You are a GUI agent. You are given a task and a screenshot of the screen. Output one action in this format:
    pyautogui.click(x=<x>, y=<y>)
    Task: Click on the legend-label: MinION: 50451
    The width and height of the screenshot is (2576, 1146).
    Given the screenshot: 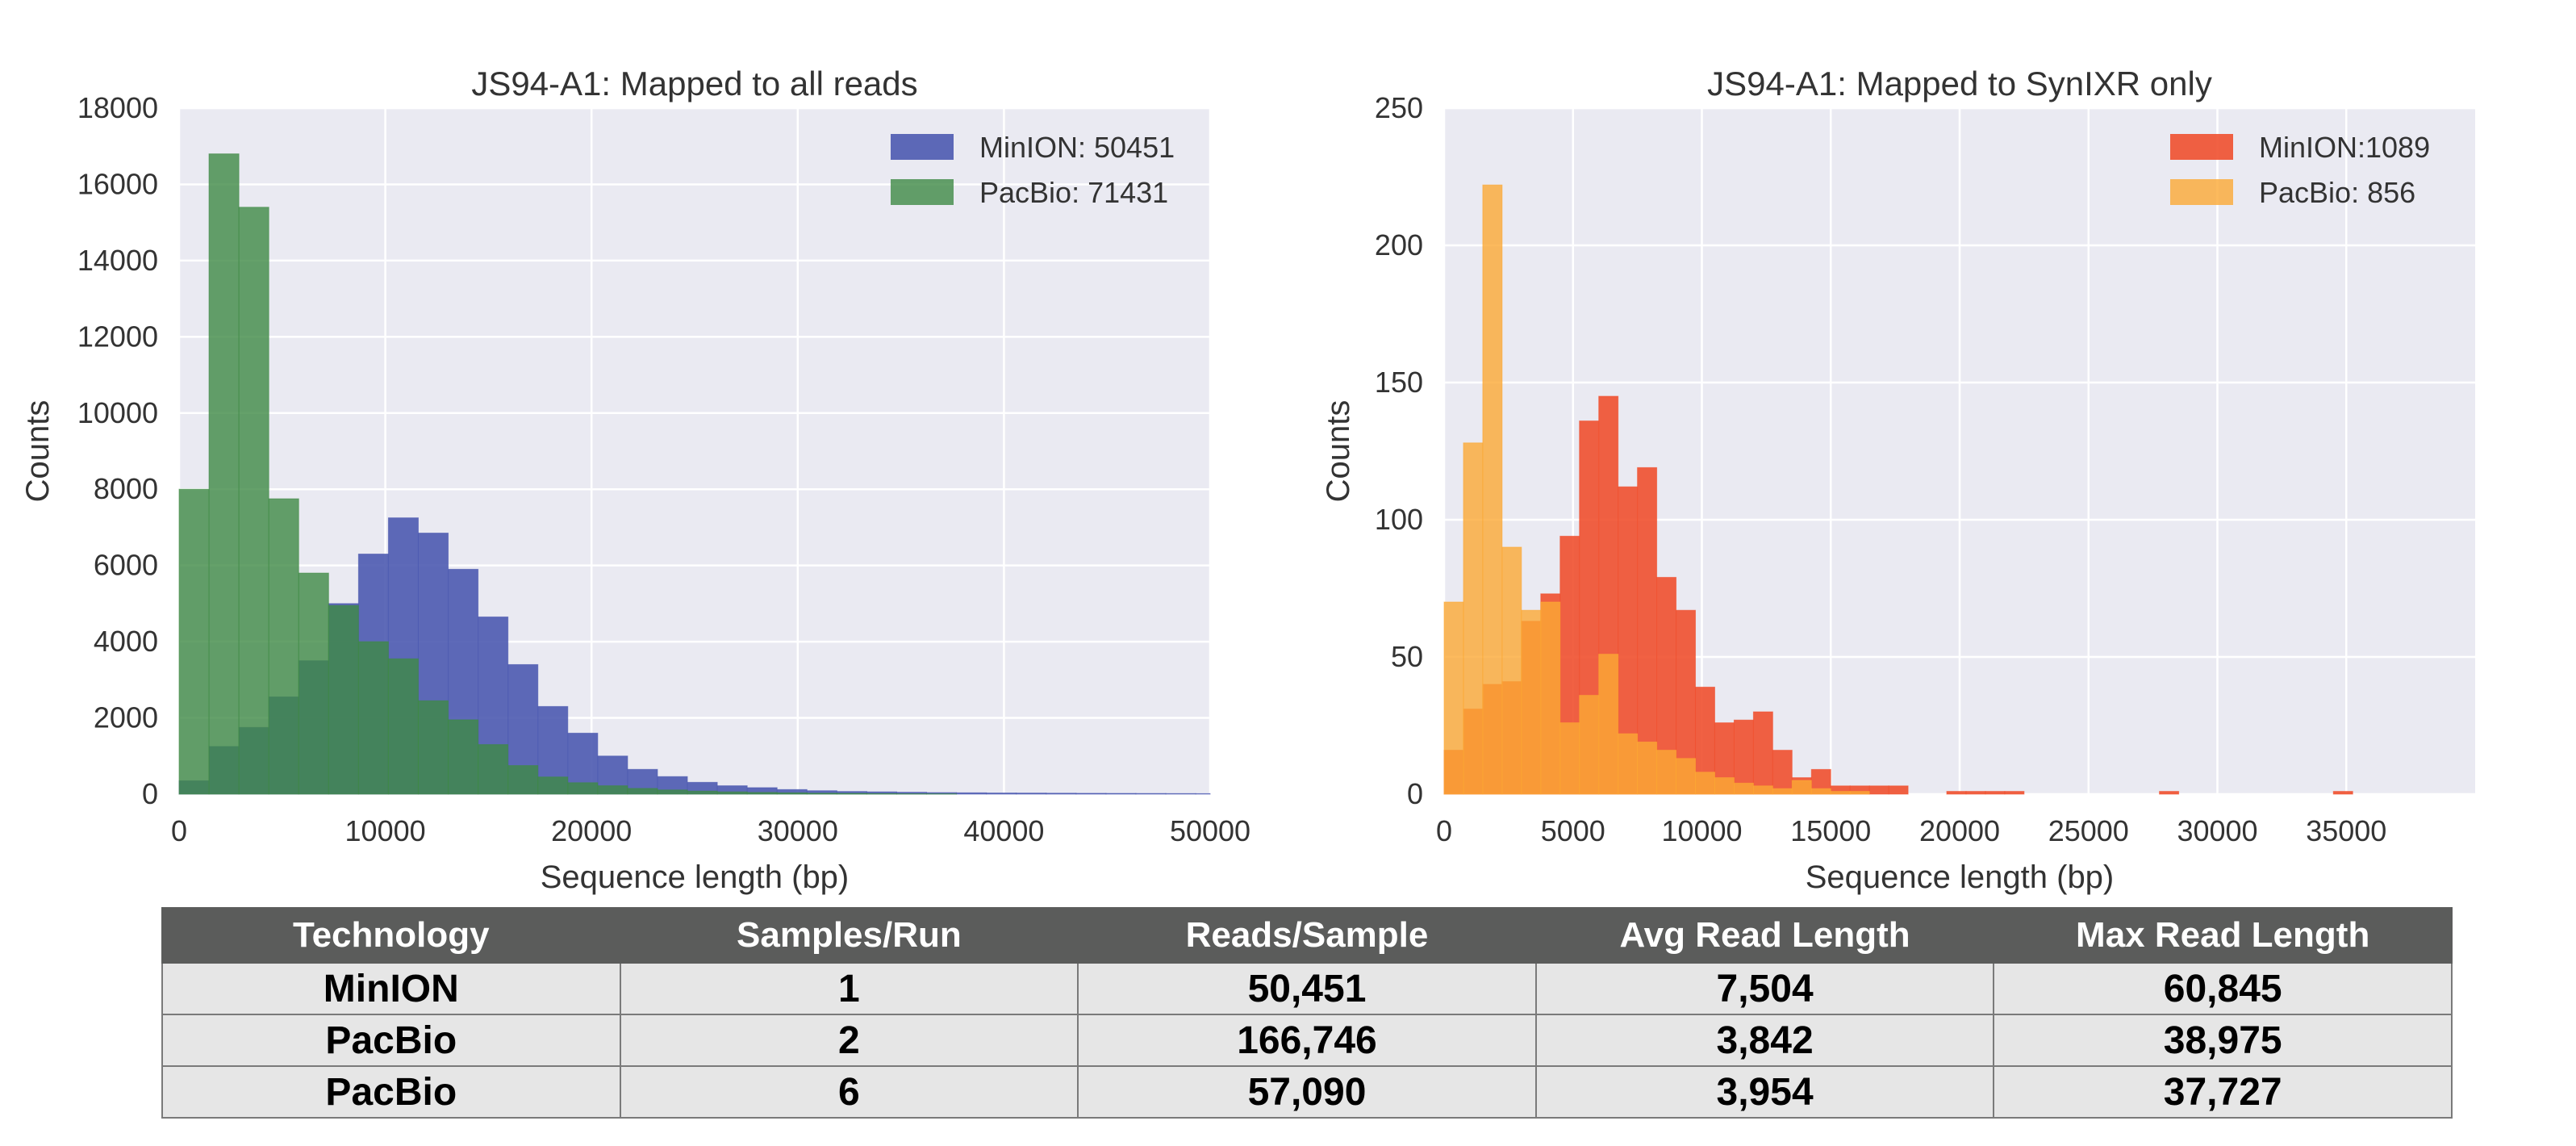 What is the action you would take?
    pyautogui.click(x=1077, y=147)
    